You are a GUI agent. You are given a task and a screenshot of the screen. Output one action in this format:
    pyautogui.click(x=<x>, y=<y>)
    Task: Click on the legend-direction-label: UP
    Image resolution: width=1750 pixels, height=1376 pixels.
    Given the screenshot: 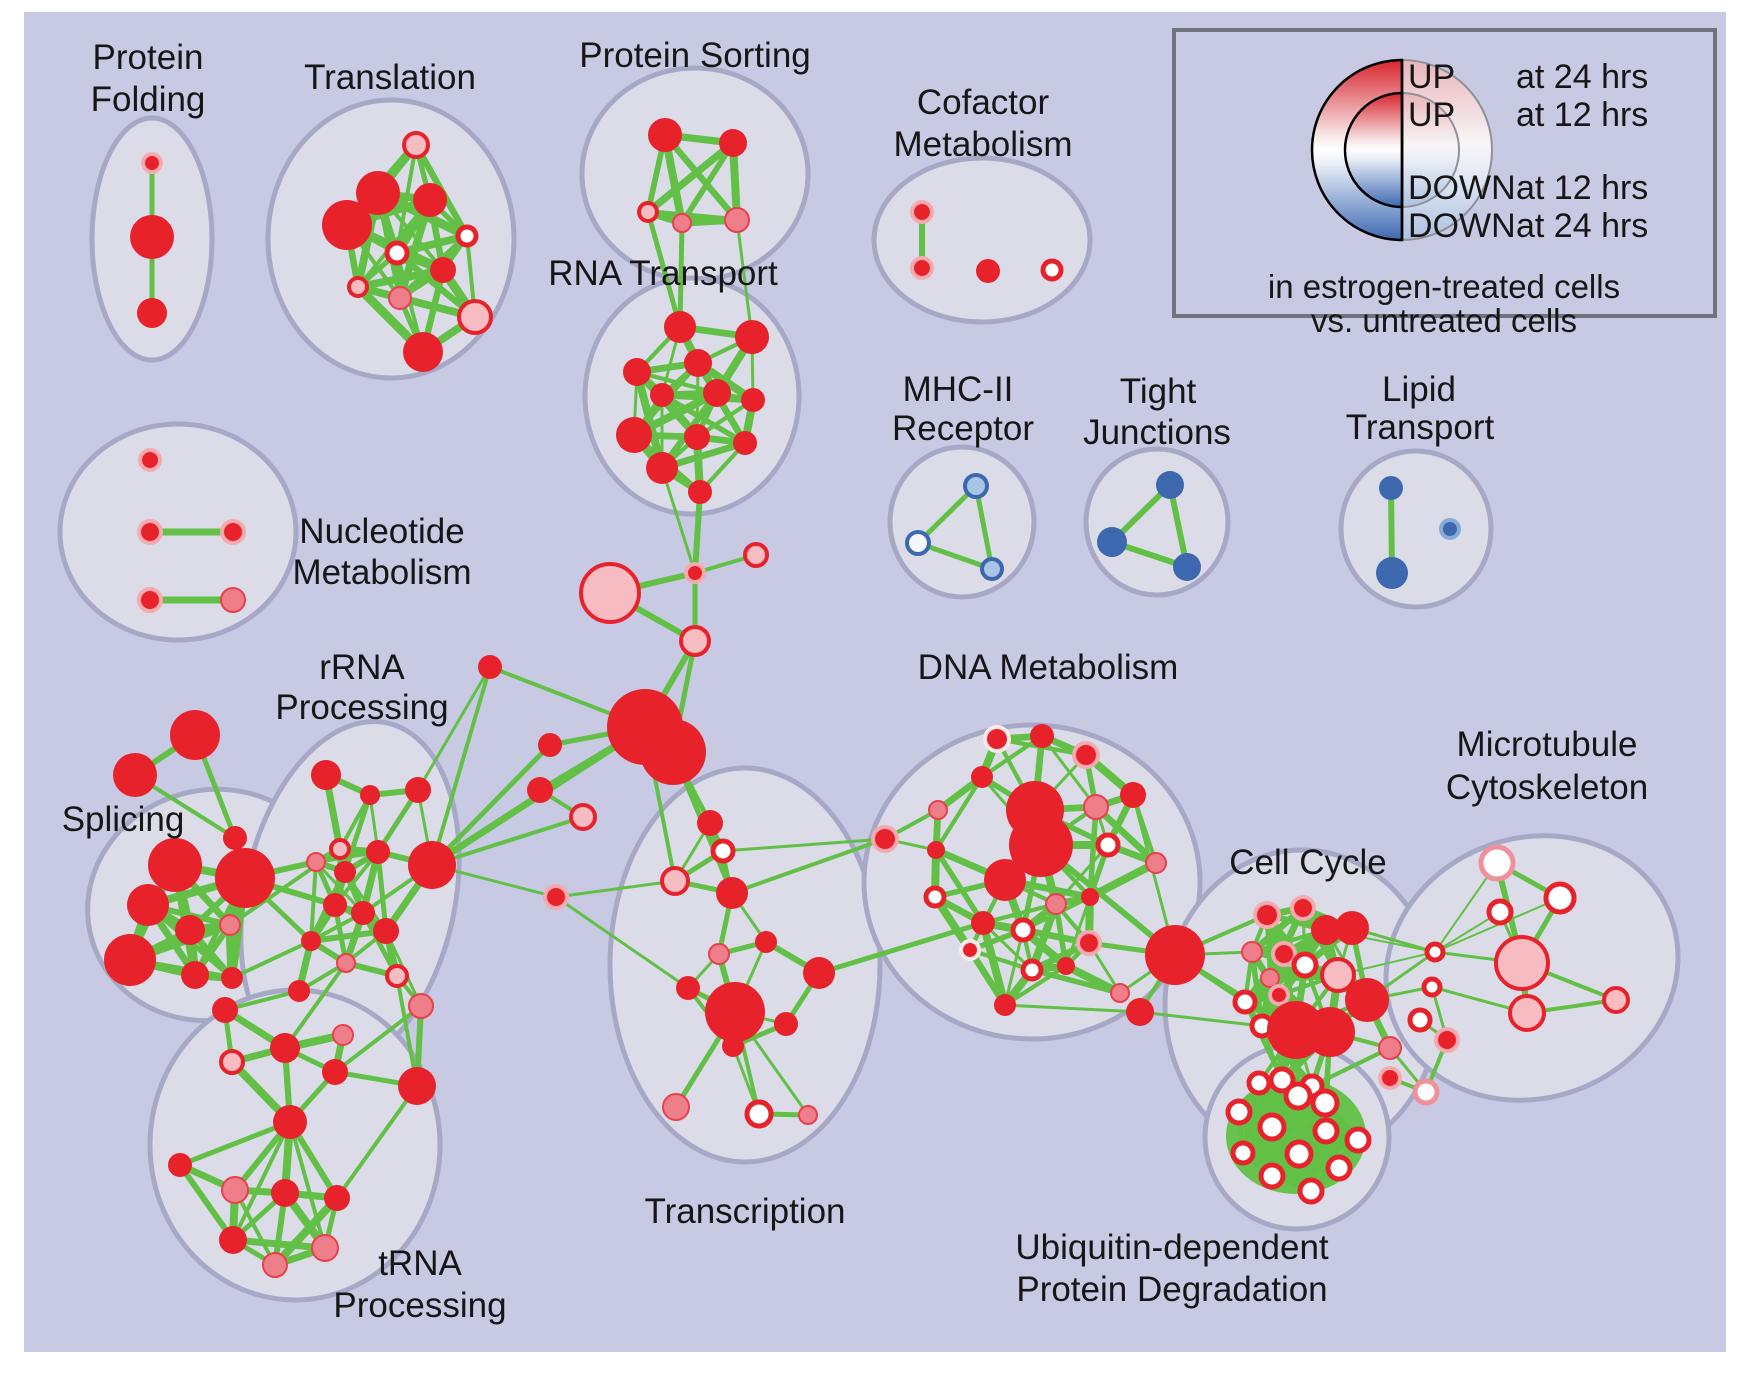 What is the action you would take?
    pyautogui.click(x=1432, y=77)
    